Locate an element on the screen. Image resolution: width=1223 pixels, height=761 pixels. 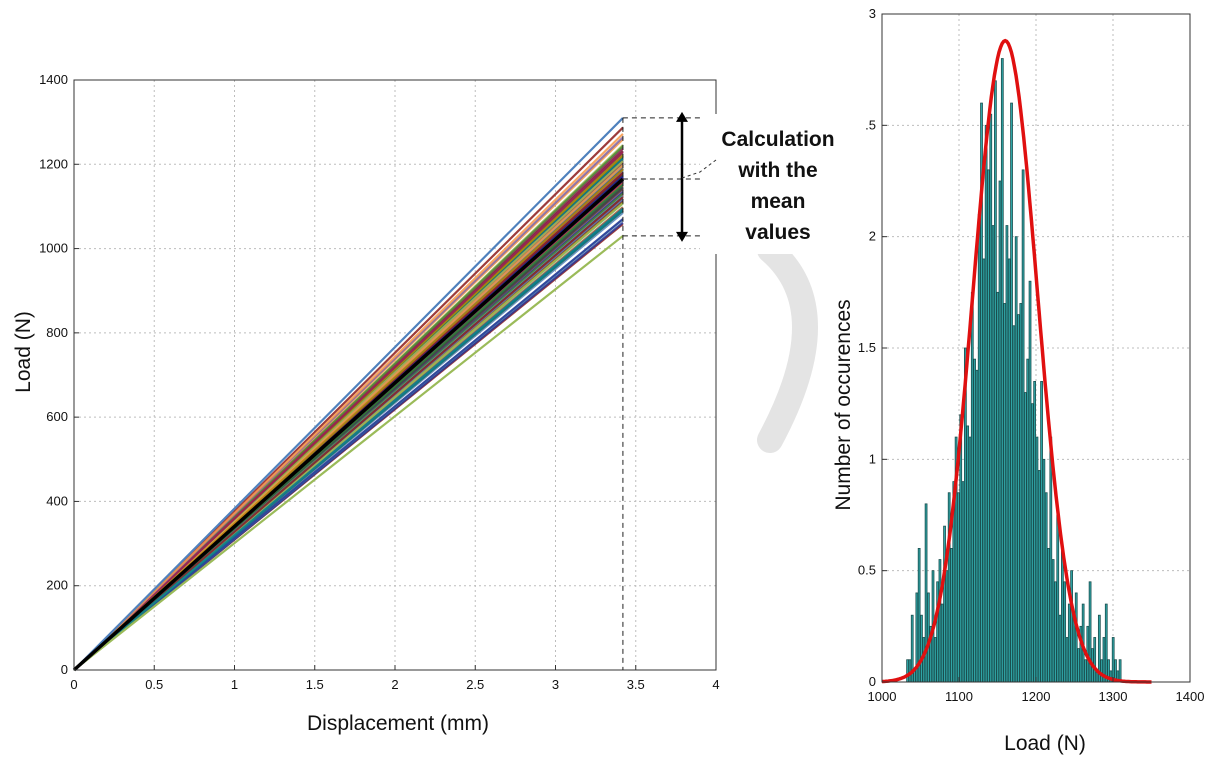
right-y-tick-label: 2 is located at coordinates (872, 236).